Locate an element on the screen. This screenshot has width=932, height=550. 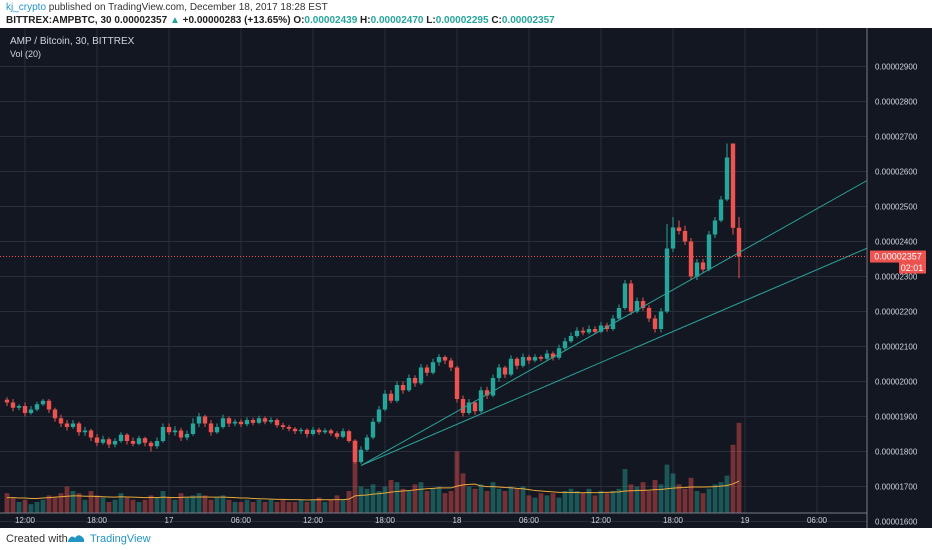
close-value: 0.00002357 is located at coordinates (528, 20).